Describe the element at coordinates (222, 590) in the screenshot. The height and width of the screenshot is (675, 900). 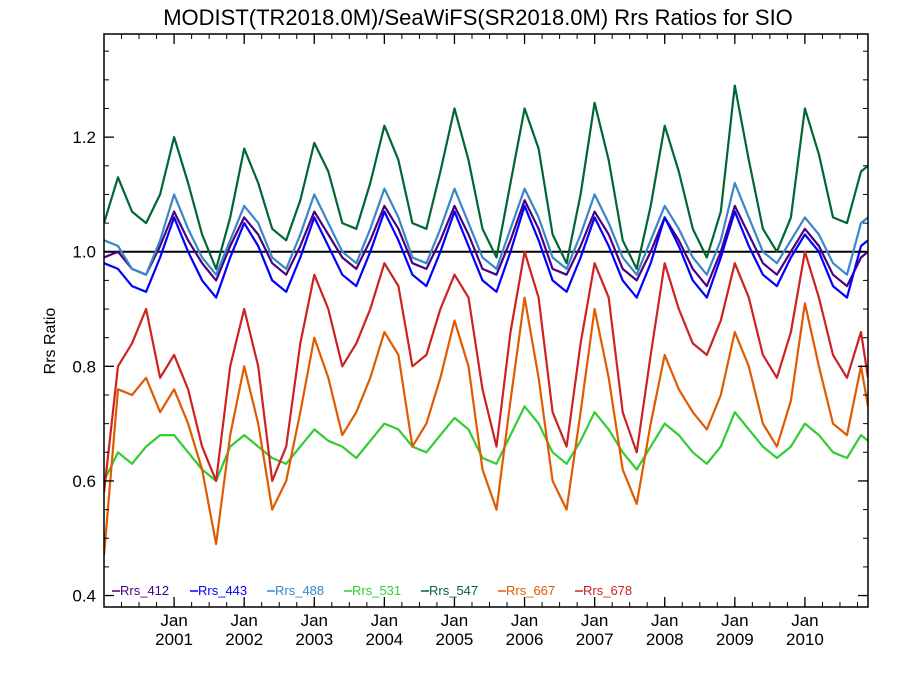
I see `legend-label: Rrs_443` at that location.